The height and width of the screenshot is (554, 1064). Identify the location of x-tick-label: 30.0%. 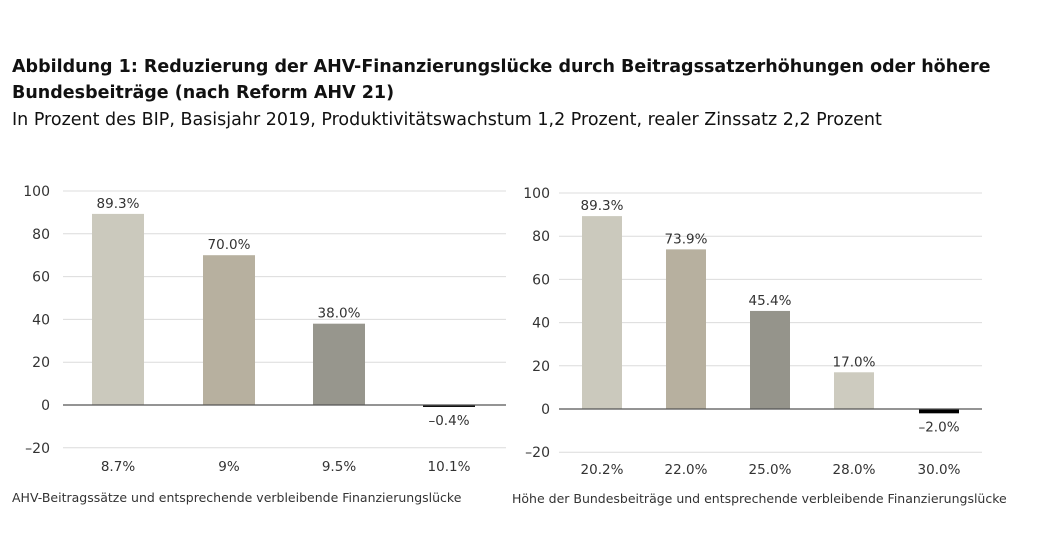
(939, 470).